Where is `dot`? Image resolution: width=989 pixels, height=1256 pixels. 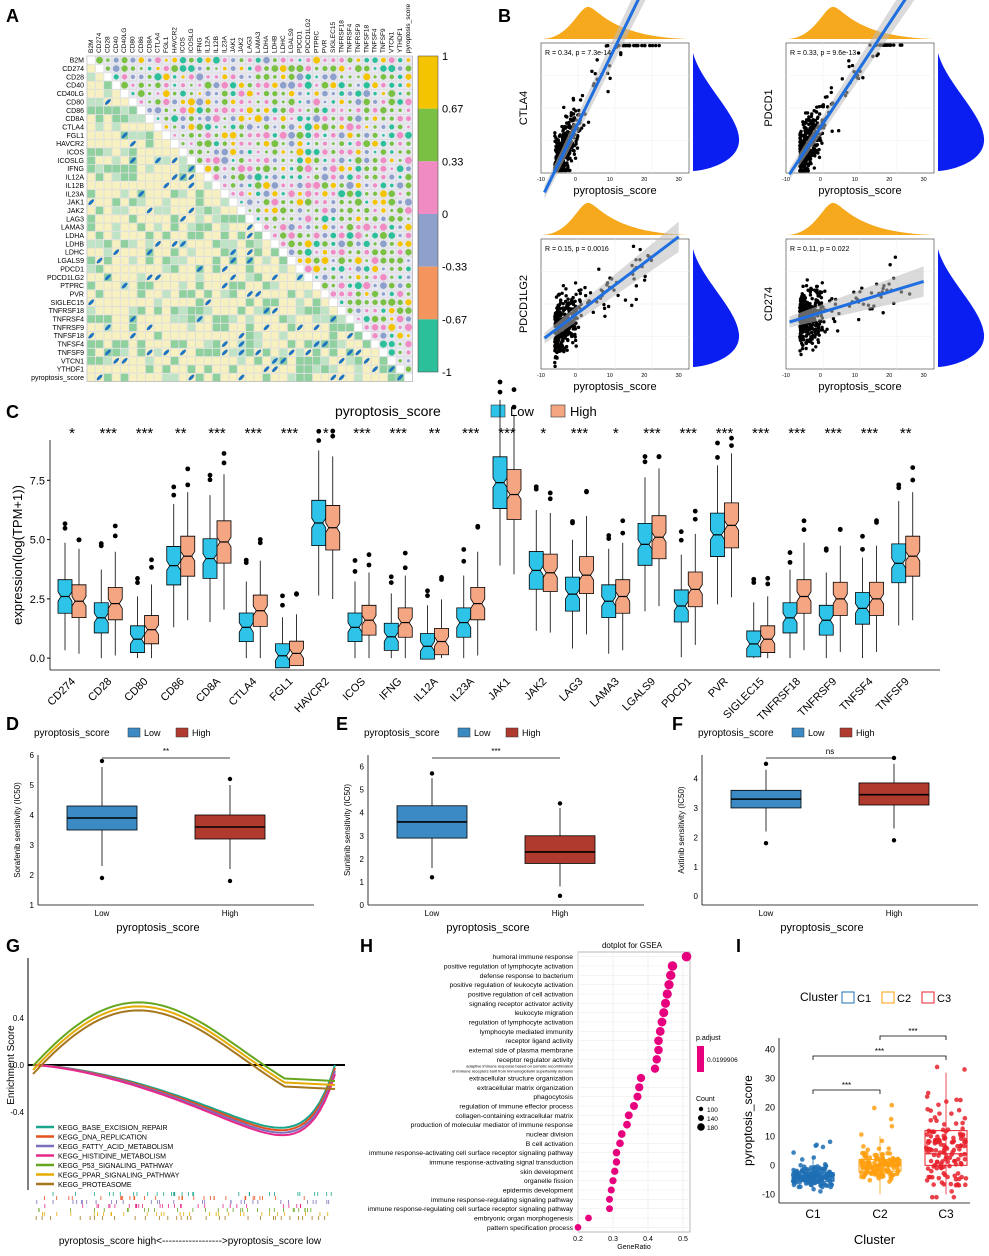
dot is located at coordinates (671, 975).